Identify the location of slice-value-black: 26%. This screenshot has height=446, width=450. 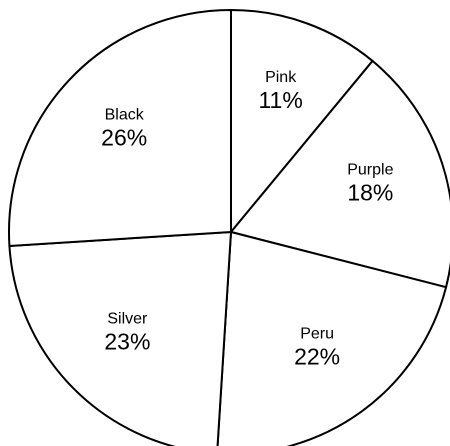
(124, 138).